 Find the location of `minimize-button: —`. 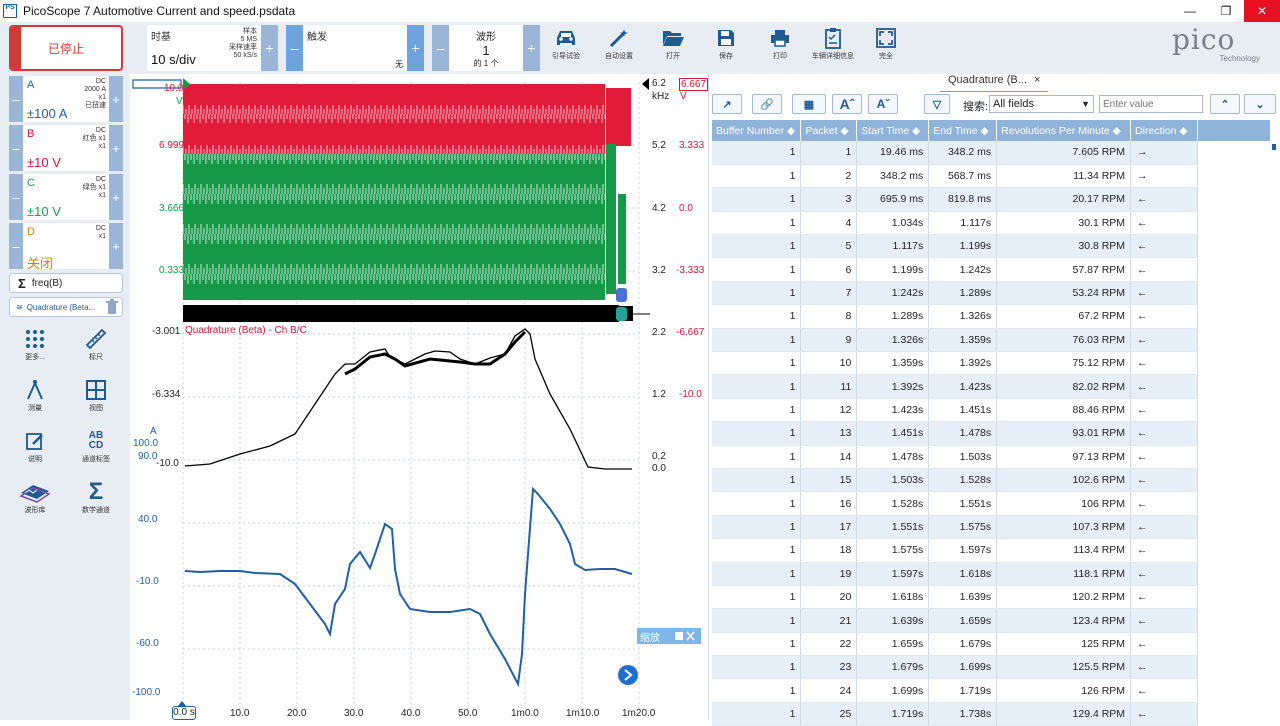

minimize-button: — is located at coordinates (1190, 11).